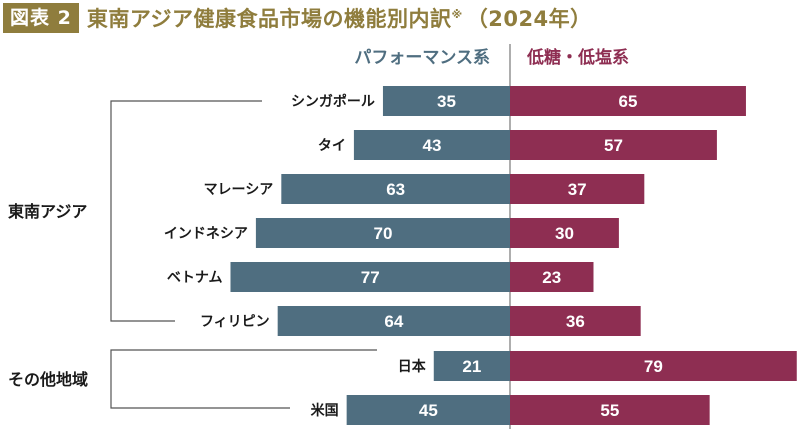  Describe the element at coordinates (186, 211) in the screenshot. I see `group-southeast-asia-bracket` at that location.